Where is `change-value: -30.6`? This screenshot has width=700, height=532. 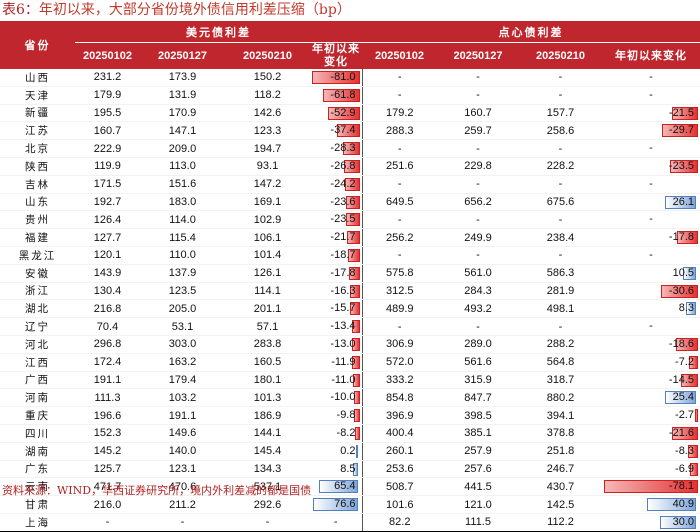
change-value: -30.6 is located at coordinates (681, 290).